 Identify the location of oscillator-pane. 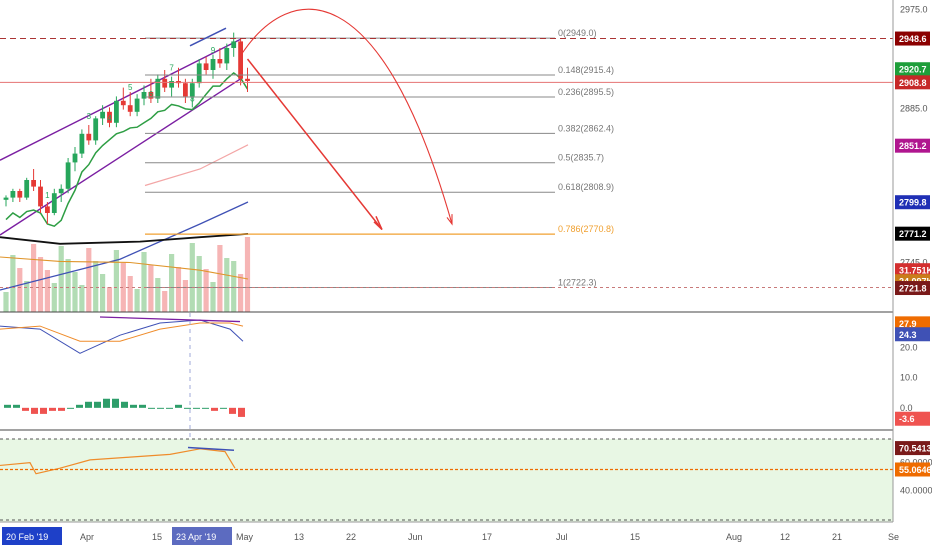
(122, 366).